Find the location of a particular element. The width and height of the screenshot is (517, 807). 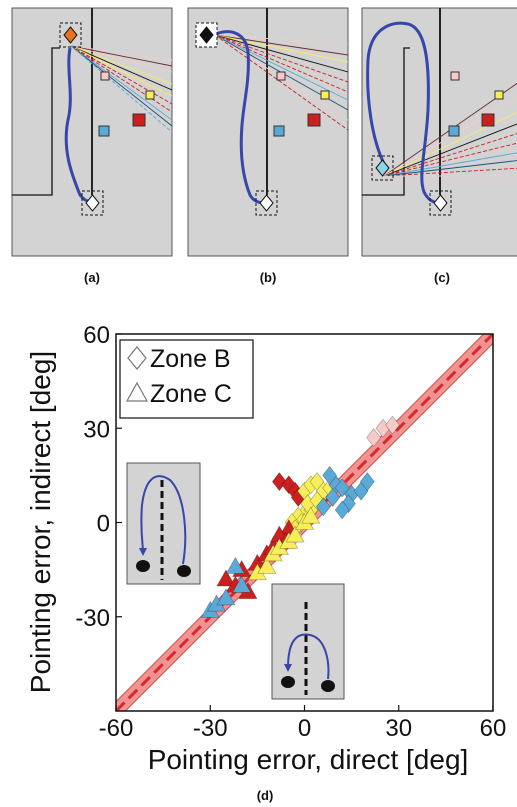

panel-c: (c) is located at coordinates (439, 146).